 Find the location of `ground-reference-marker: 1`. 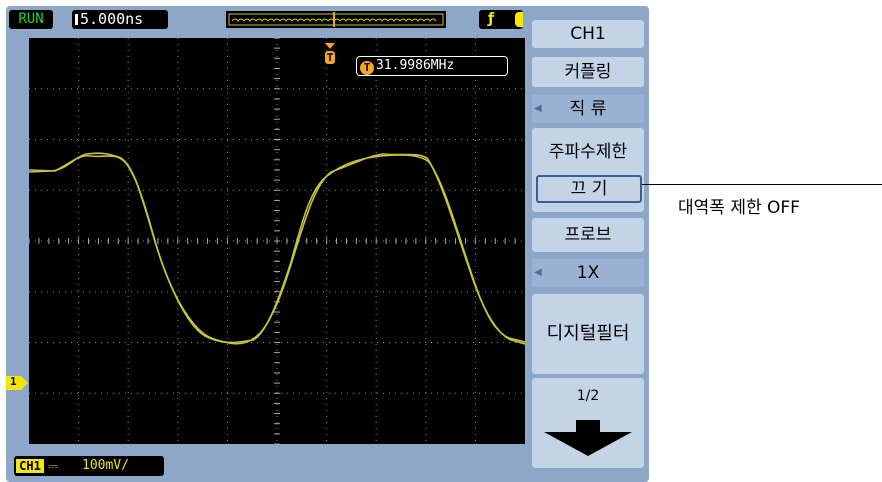

ground-reference-marker: 1 is located at coordinates (17, 382).